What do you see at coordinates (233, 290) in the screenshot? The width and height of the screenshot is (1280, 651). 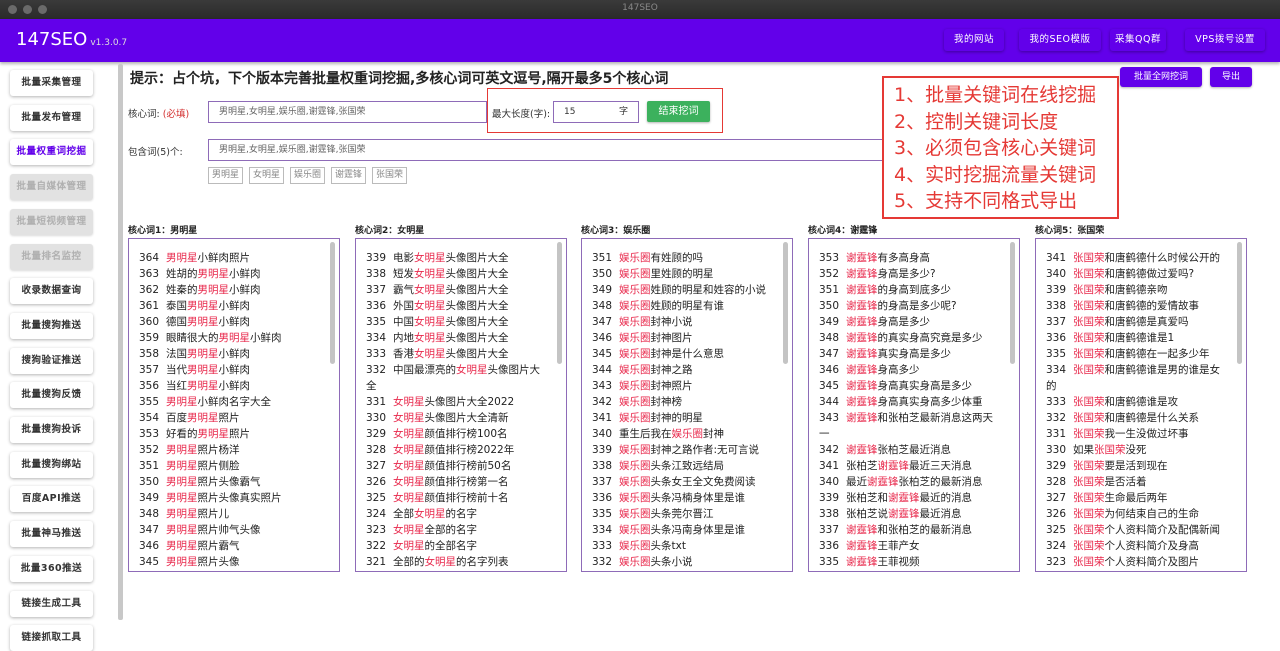 I see `list-item: 362 姓秦的男明星小鲜肉` at bounding box center [233, 290].